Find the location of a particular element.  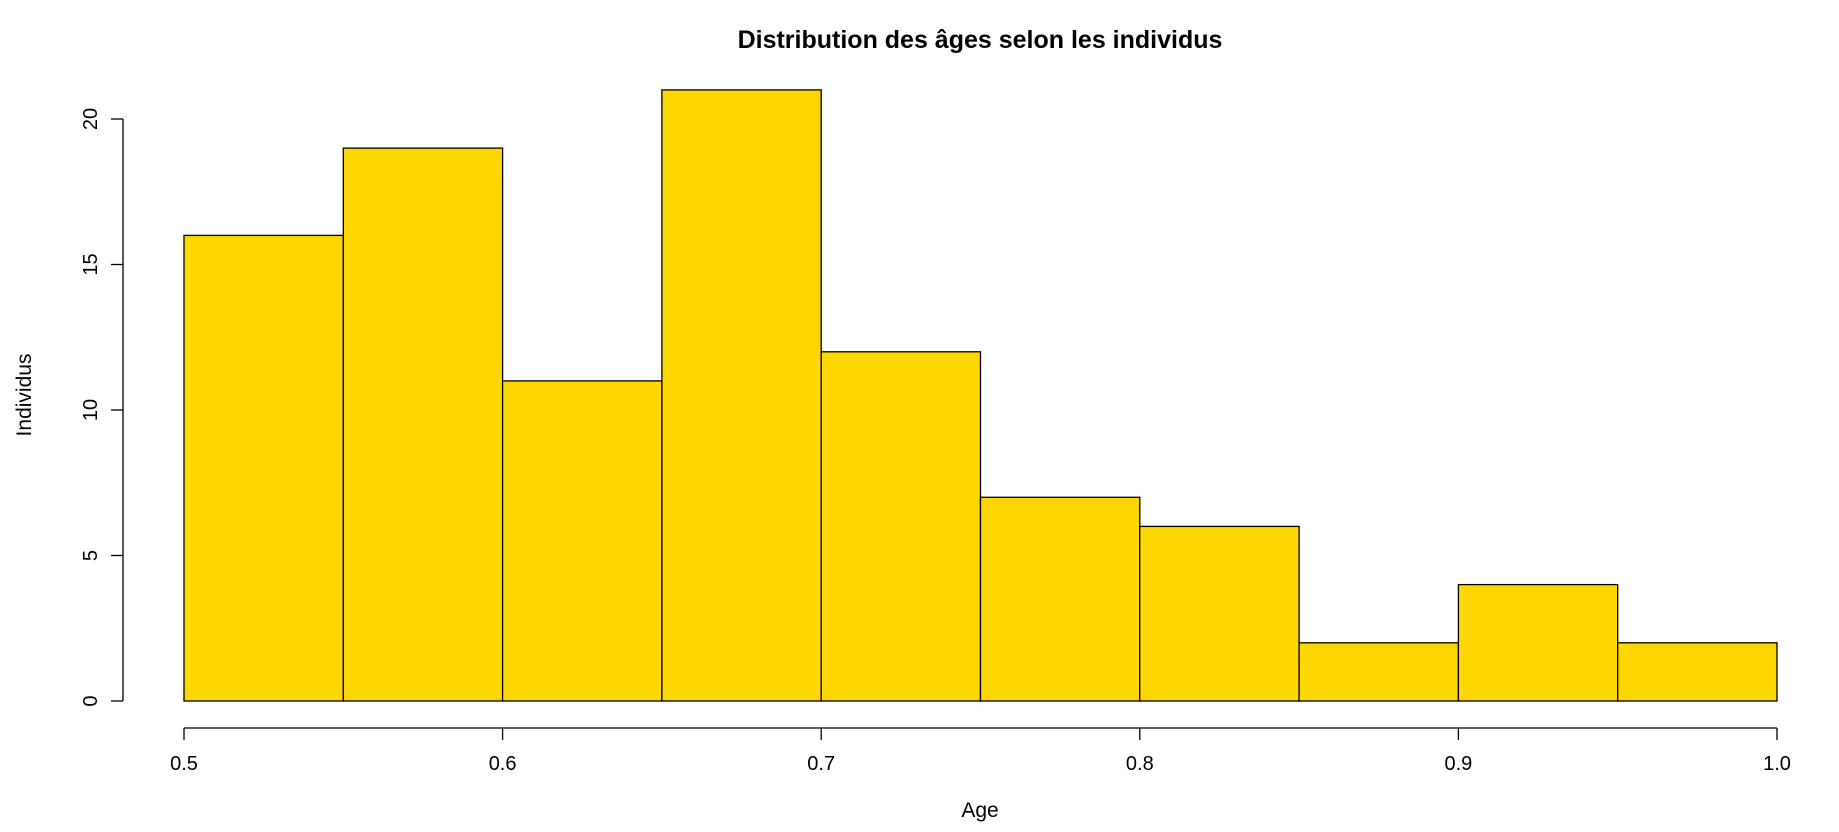

y-axis: 0 5 10 15 20 is located at coordinates (102, 407).